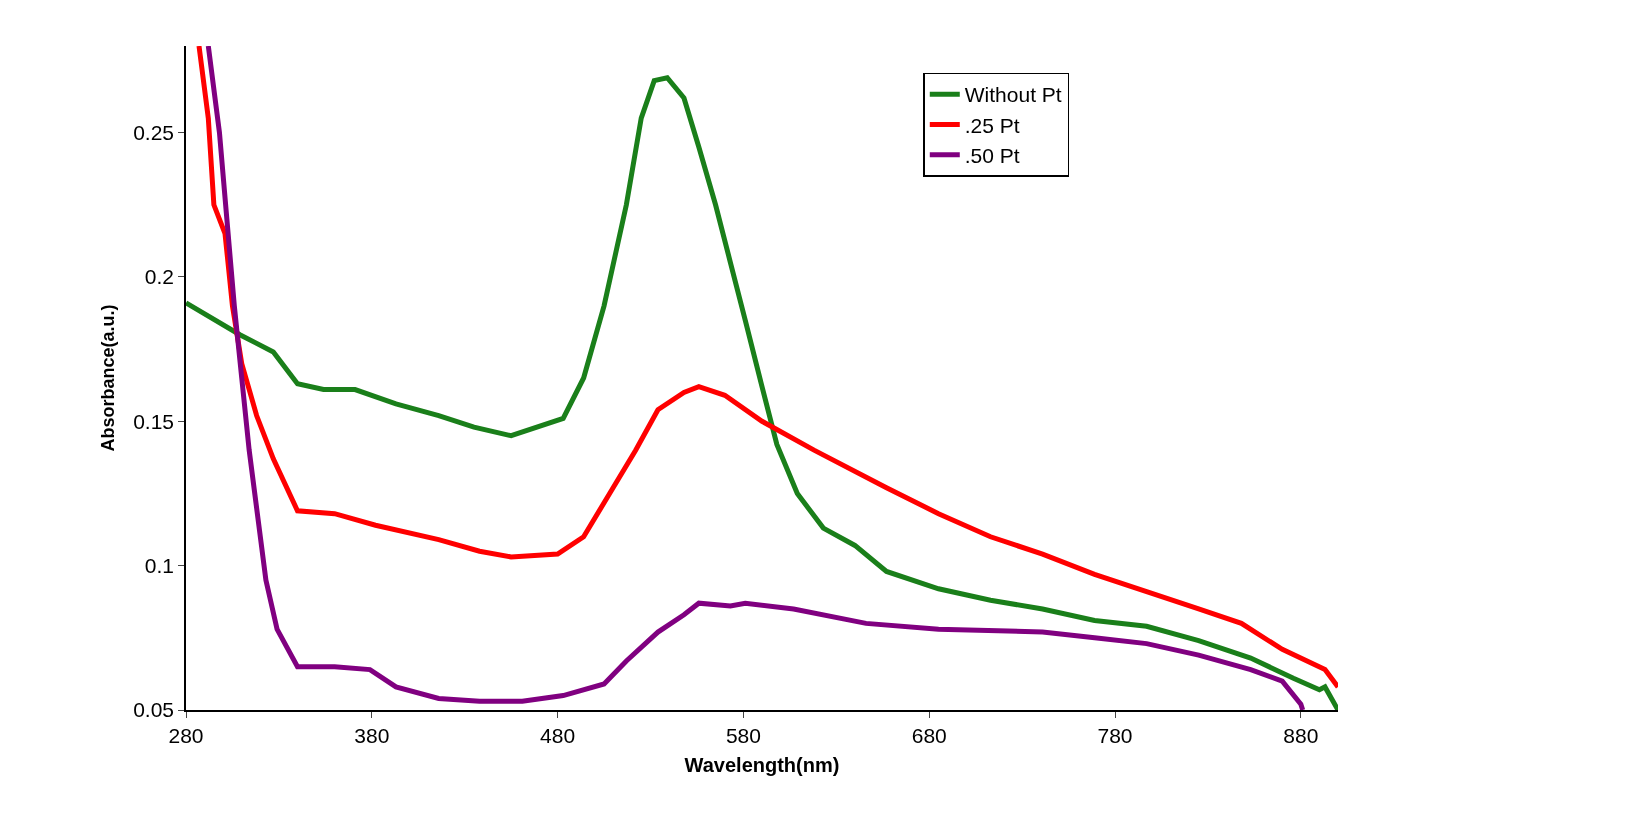 This screenshot has height=827, width=1635. I want to click on y-tick-label: 0.15, so click(154, 421).